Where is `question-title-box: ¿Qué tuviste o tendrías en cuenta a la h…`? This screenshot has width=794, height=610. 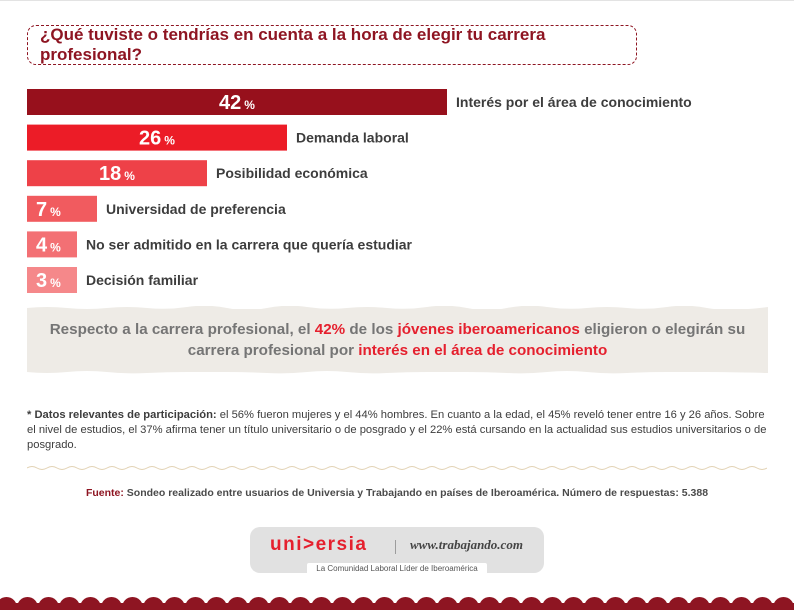
question-title-box: ¿Qué tuviste o tendrías en cuenta a la h… is located at coordinates (332, 45).